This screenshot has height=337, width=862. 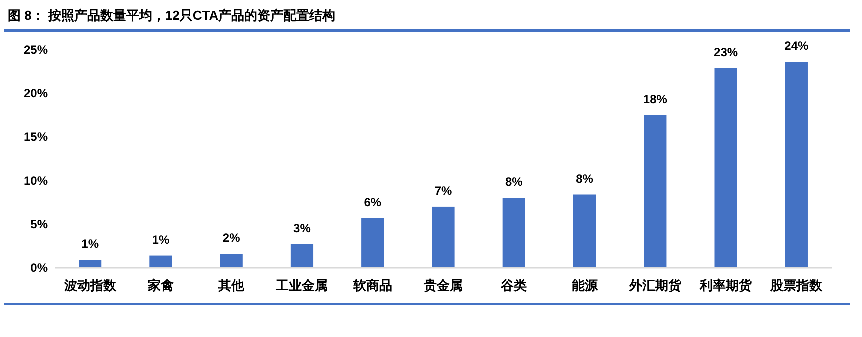 I want to click on y-tick-label: 0%, so click(x=39, y=268).